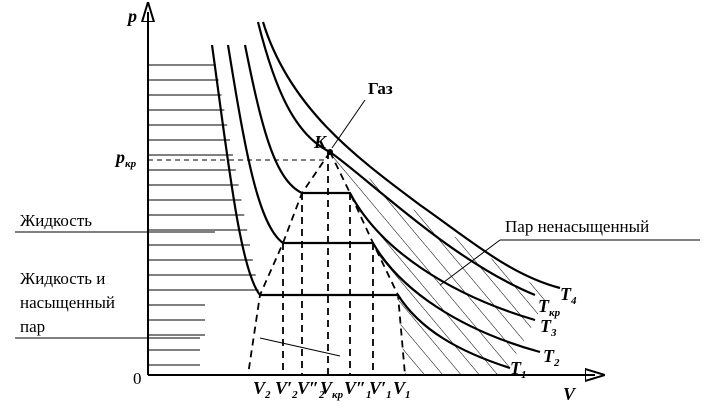  I want to click on v-label: V, so click(570, 394).